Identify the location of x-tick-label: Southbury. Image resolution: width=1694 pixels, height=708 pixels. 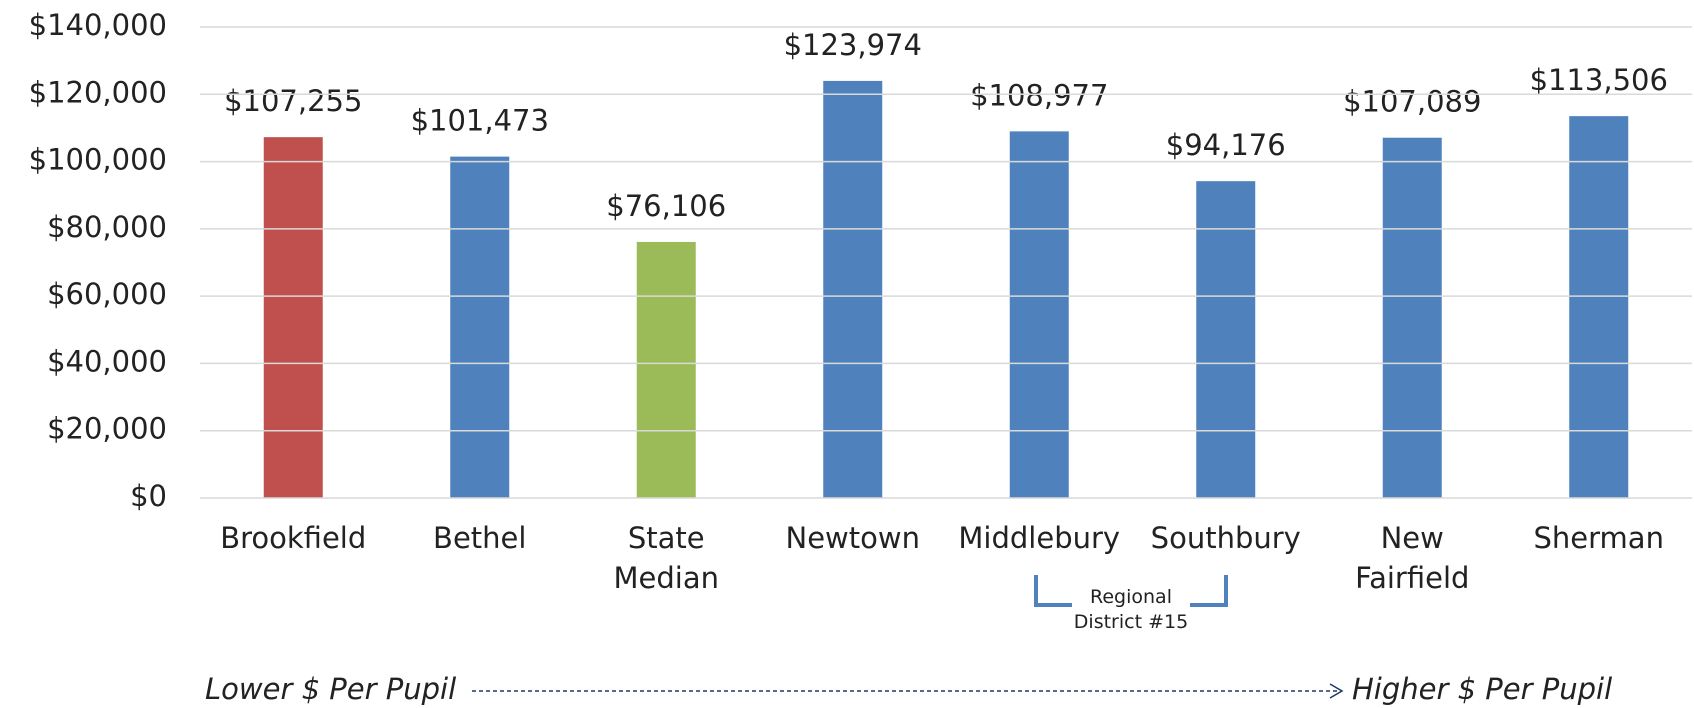
(1226, 538).